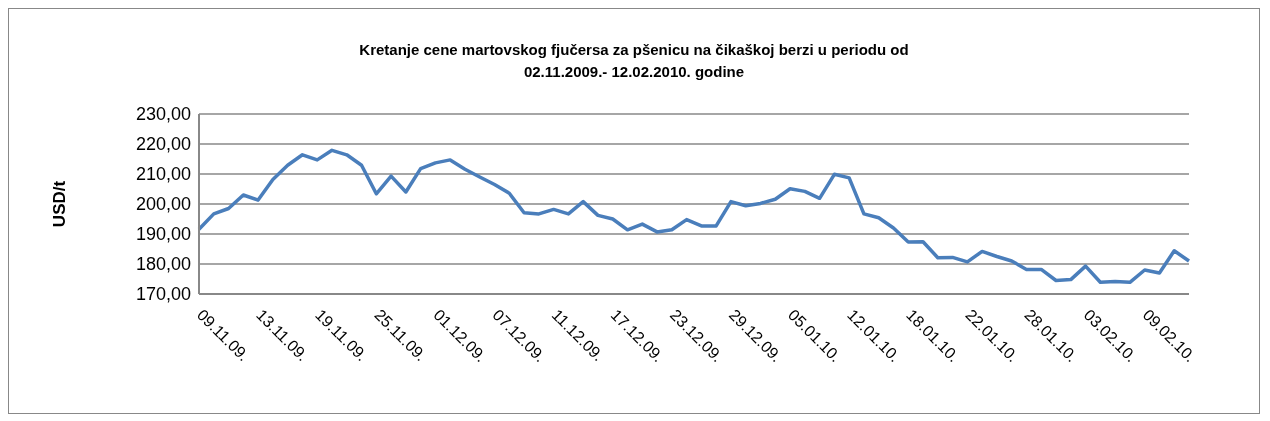 This screenshot has width=1270, height=421. What do you see at coordinates (163, 114) in the screenshot?
I see `y-tick-label: 230,00` at bounding box center [163, 114].